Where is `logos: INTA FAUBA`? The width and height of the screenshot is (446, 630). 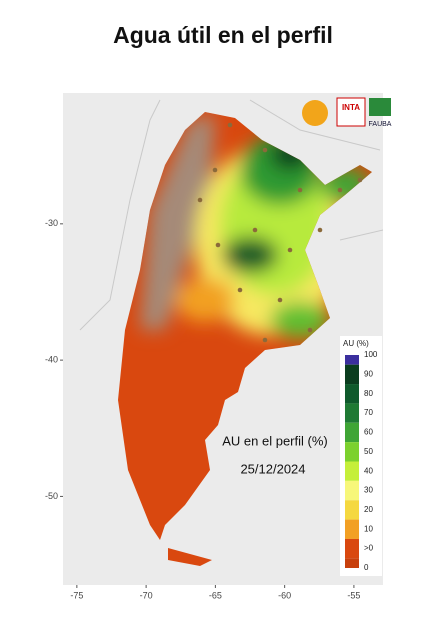 logos: INTA FAUBA is located at coordinates (347, 112).